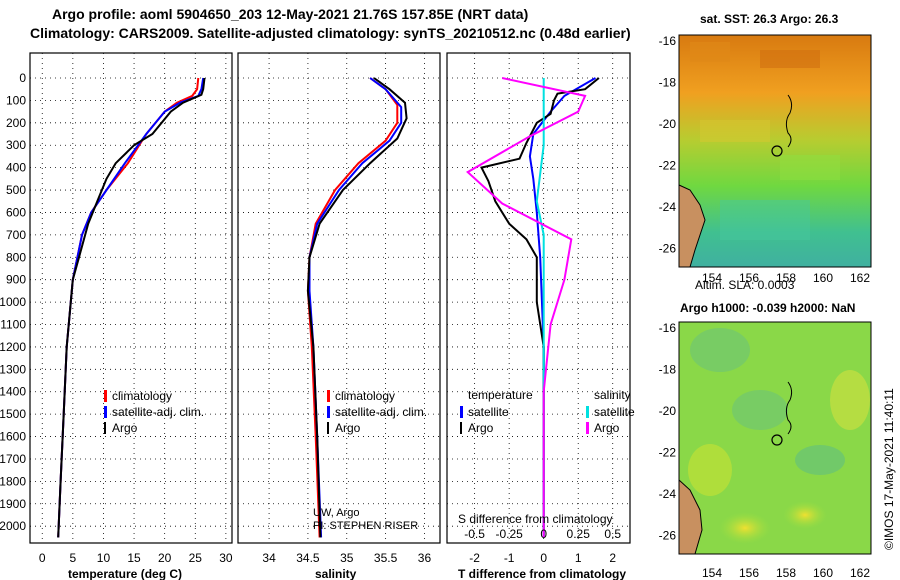  Describe the element at coordinates (16, 100) in the screenshot. I see `depth-tick-label: 100` at that location.